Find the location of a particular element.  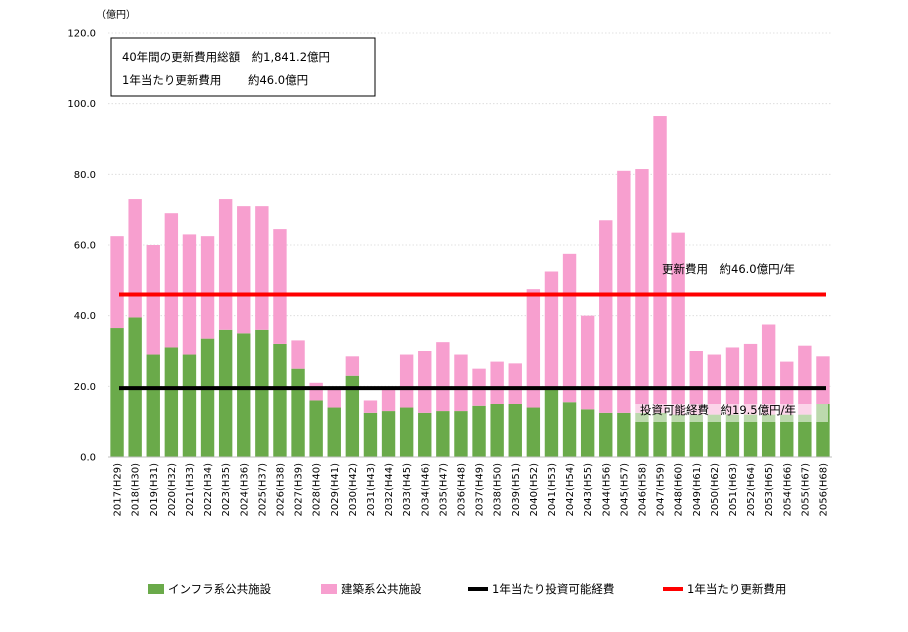

y-tick-label: 80.0 is located at coordinates (85, 175).